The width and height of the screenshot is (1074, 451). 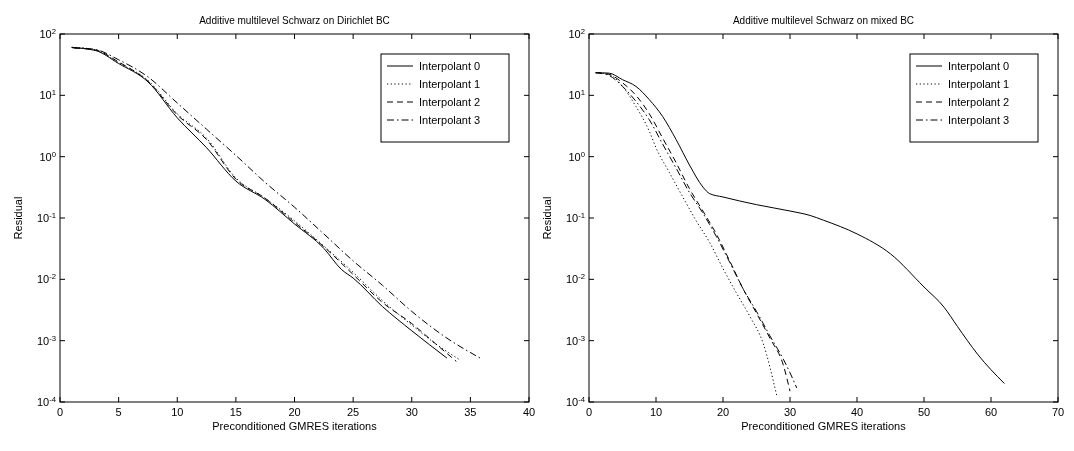 What do you see at coordinates (1058, 412) in the screenshot?
I see `x-tick-label: 70` at bounding box center [1058, 412].